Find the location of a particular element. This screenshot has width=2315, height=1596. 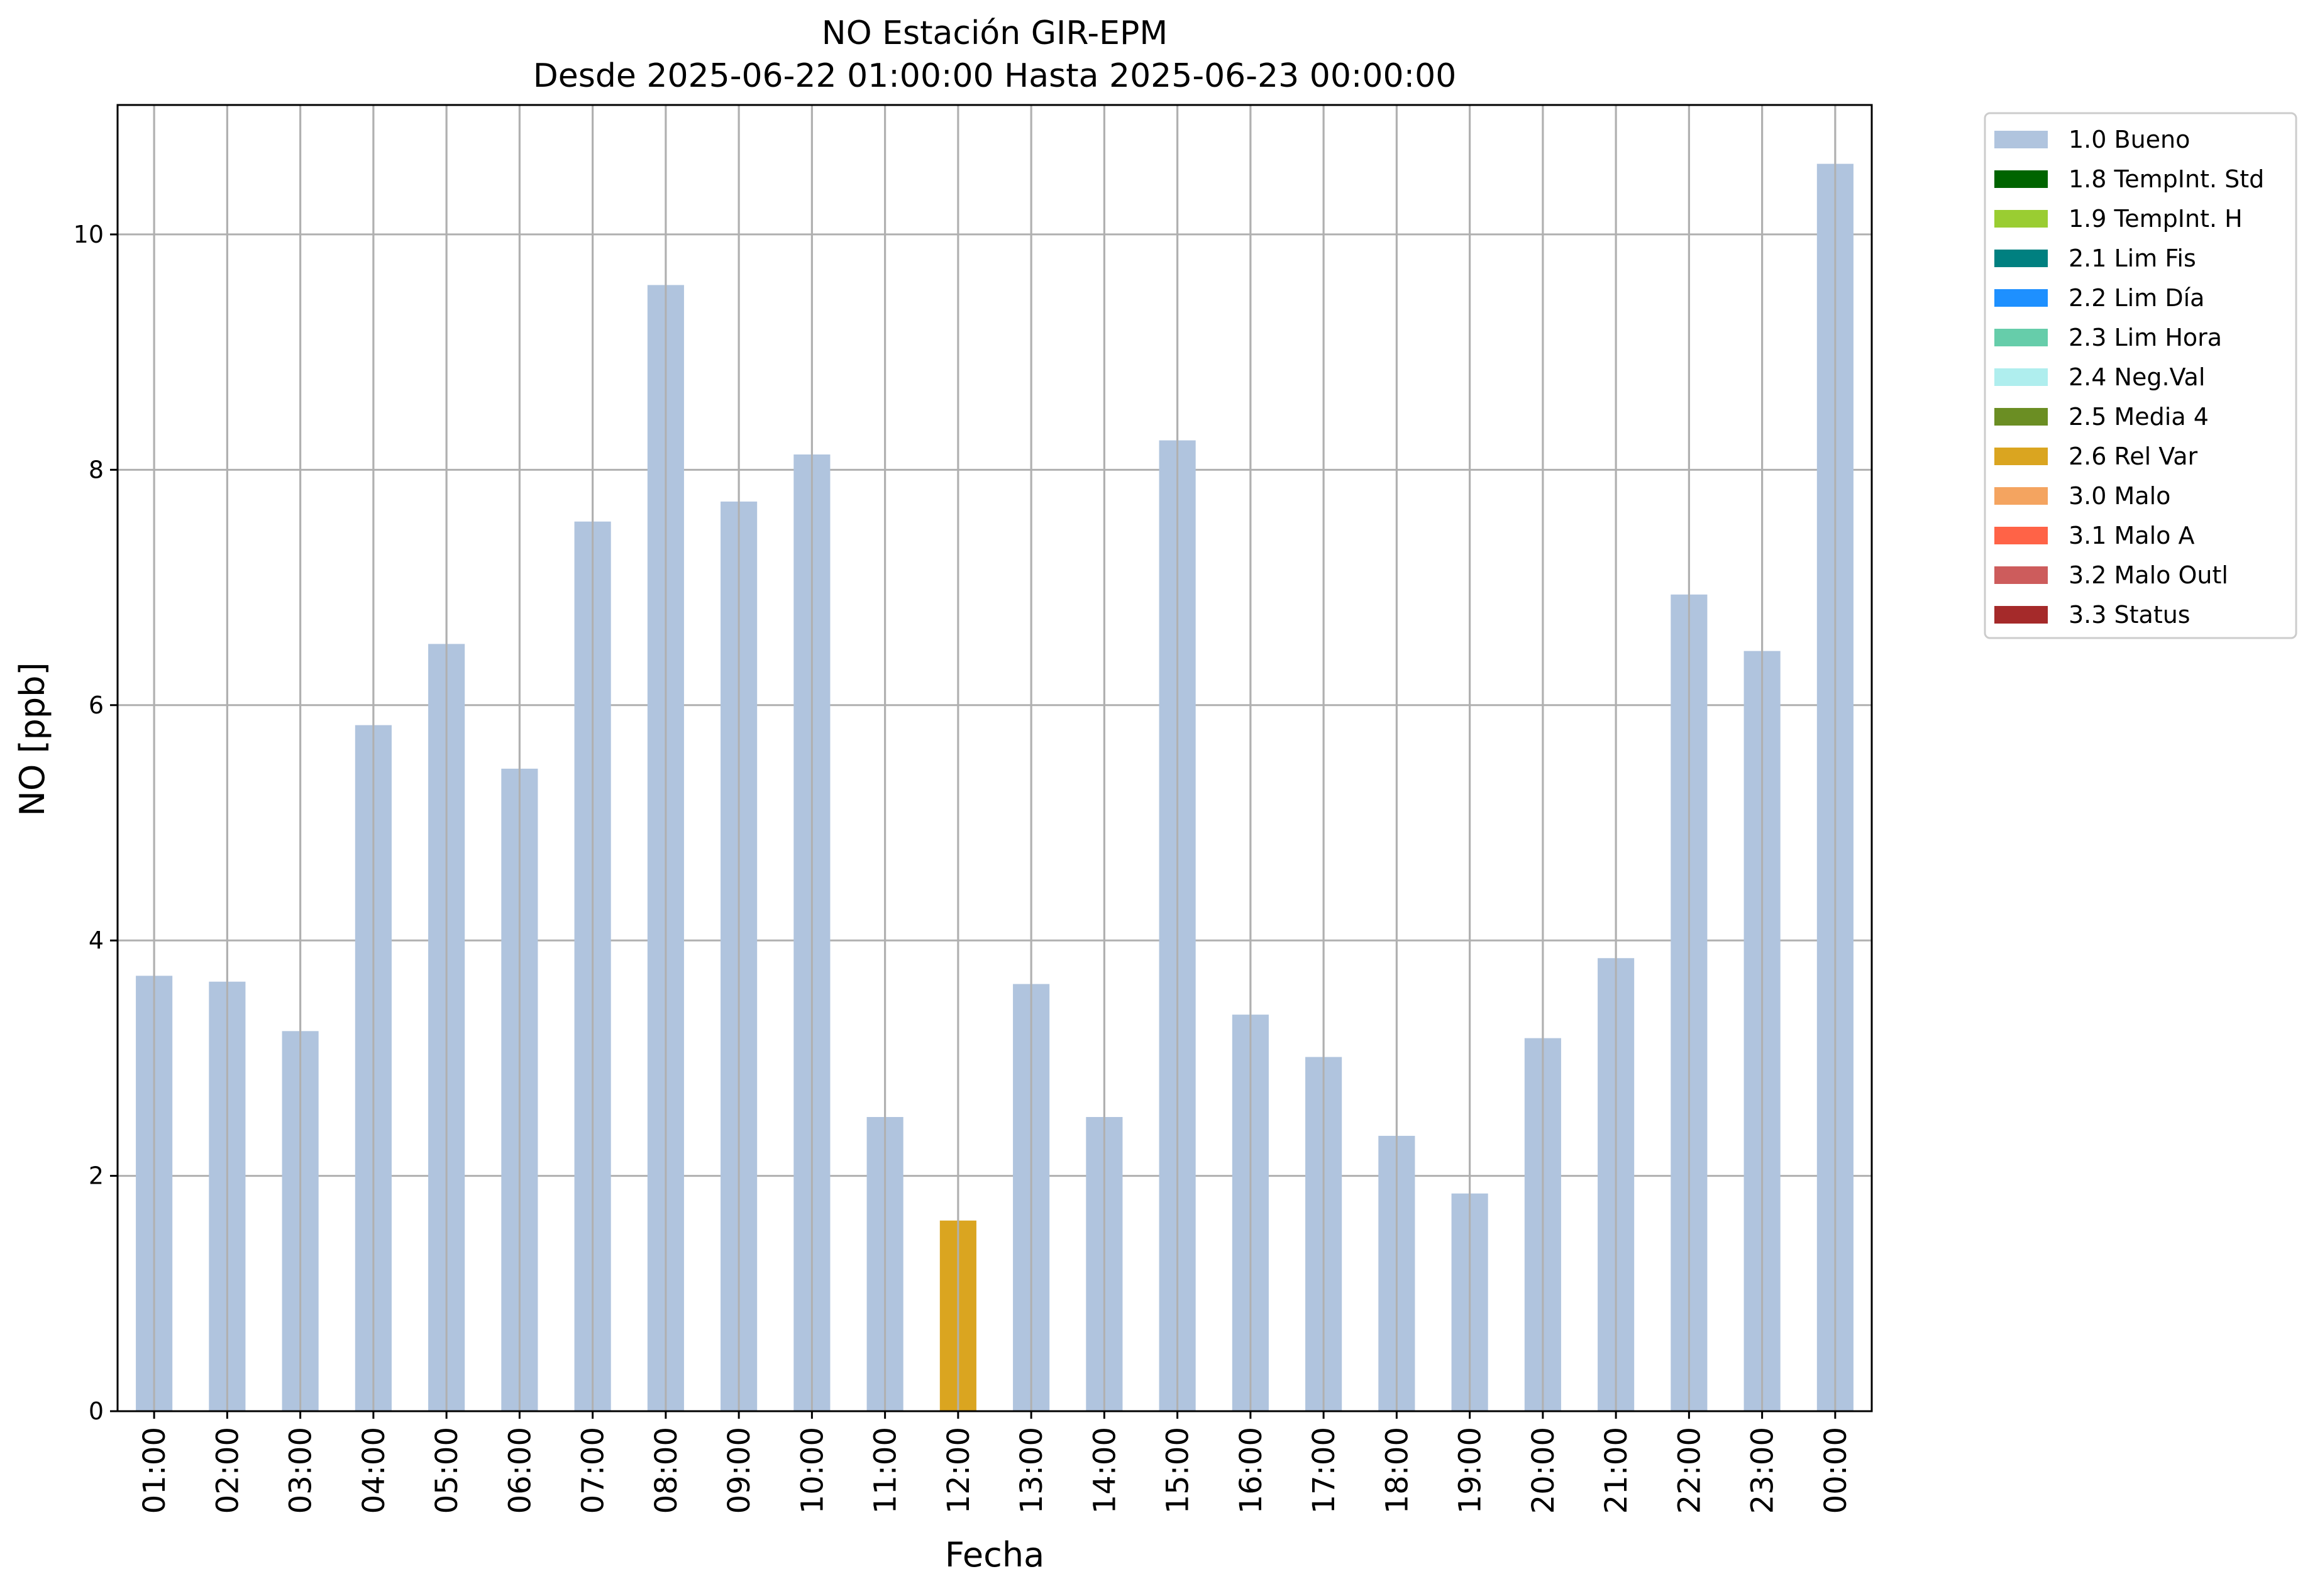

y-tick-label: 10 is located at coordinates (89, 234).